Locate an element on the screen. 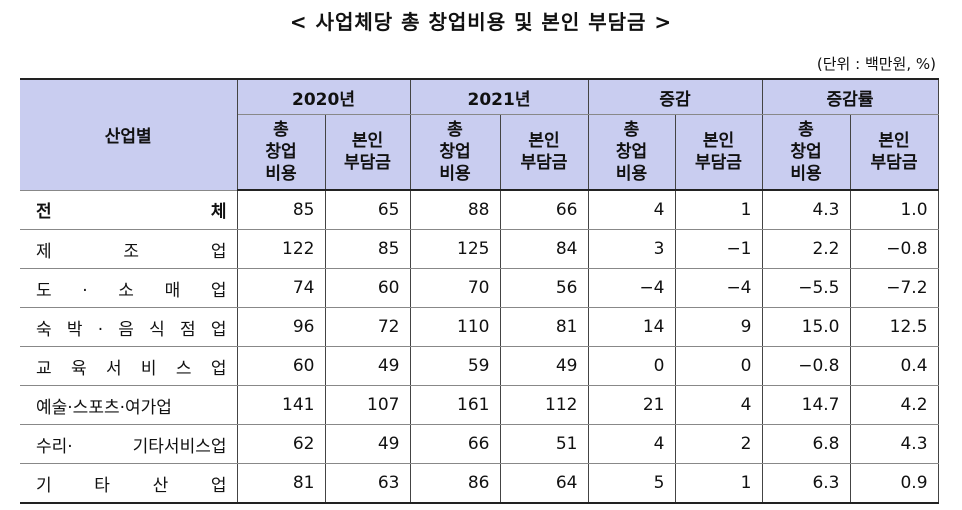 The width and height of the screenshot is (962, 510). row-label: 전 체 is located at coordinates (129, 210).